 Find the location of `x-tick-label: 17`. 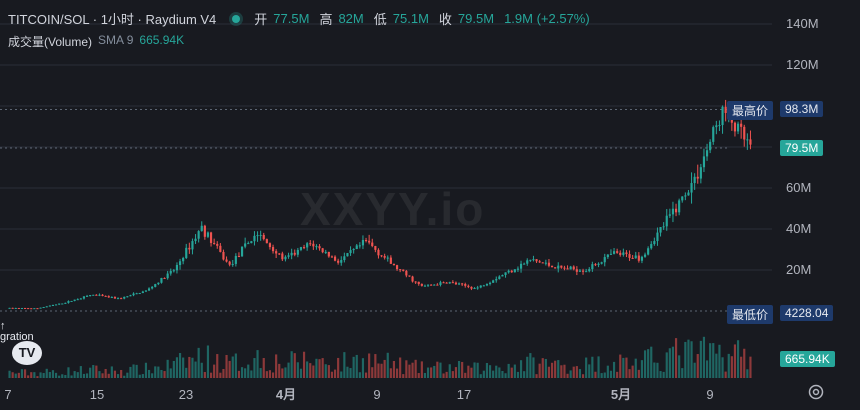

x-tick-label: 17 is located at coordinates (464, 394).